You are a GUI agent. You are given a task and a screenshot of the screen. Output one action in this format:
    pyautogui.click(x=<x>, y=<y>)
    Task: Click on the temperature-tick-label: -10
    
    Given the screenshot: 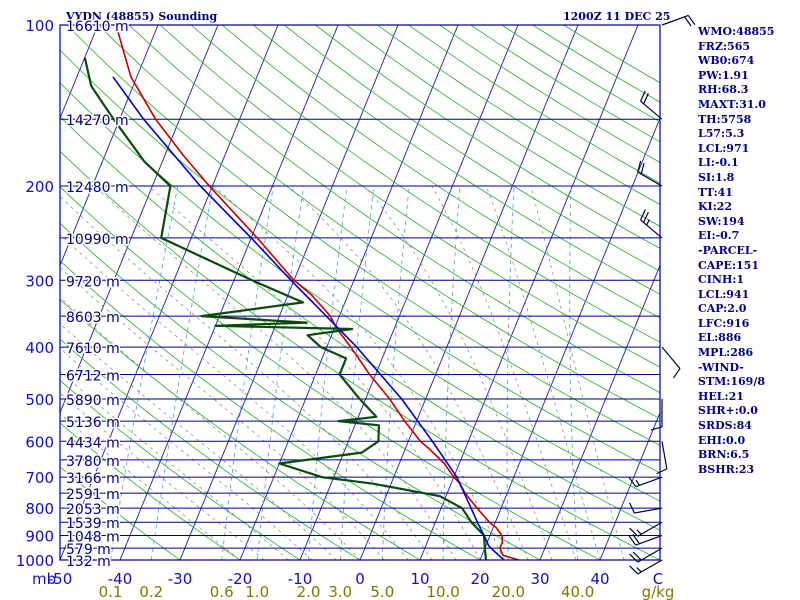 What is the action you would take?
    pyautogui.click(x=300, y=579)
    